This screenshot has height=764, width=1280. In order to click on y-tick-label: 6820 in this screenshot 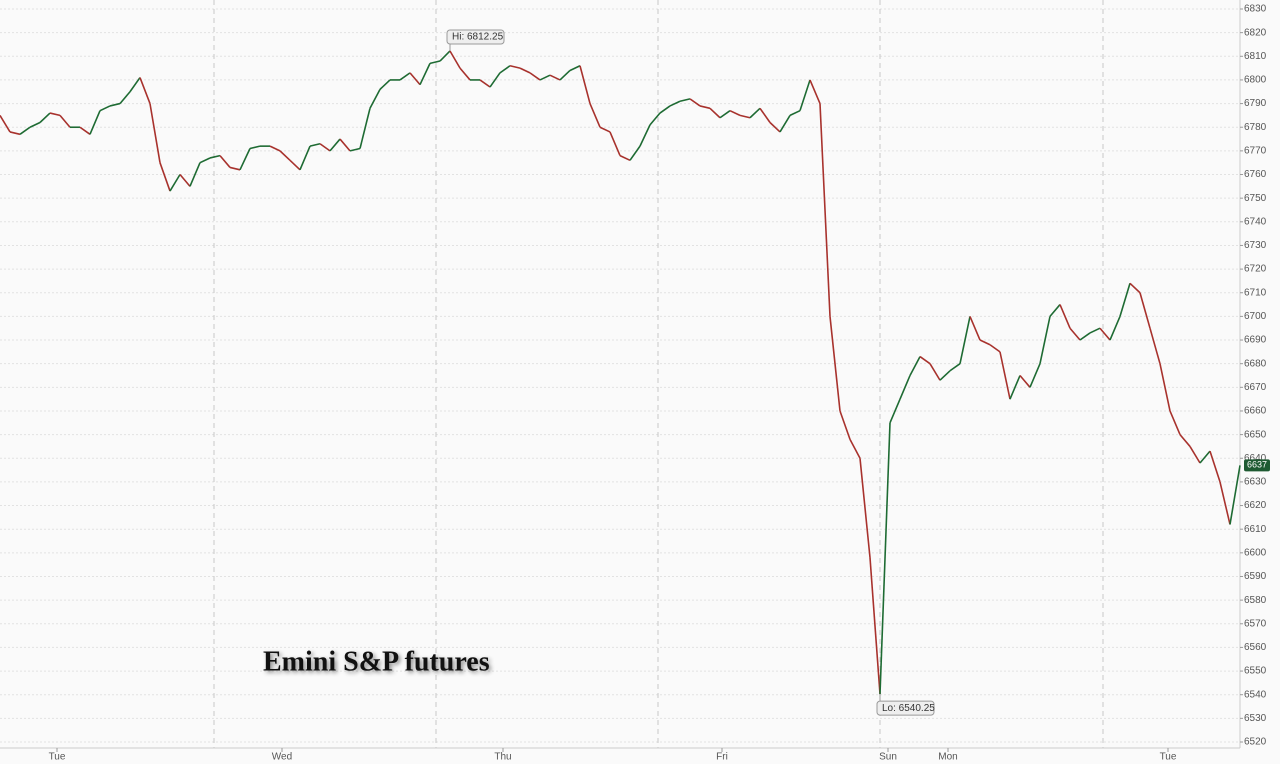, I will do `click(1255, 32)`.